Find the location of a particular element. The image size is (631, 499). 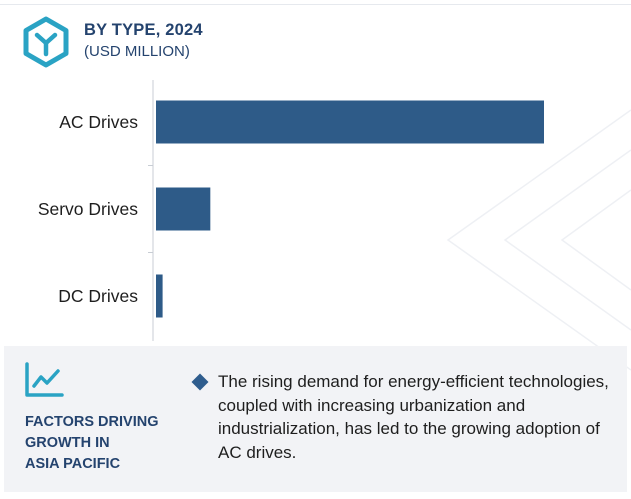

bar-dc-drives is located at coordinates (159, 296).